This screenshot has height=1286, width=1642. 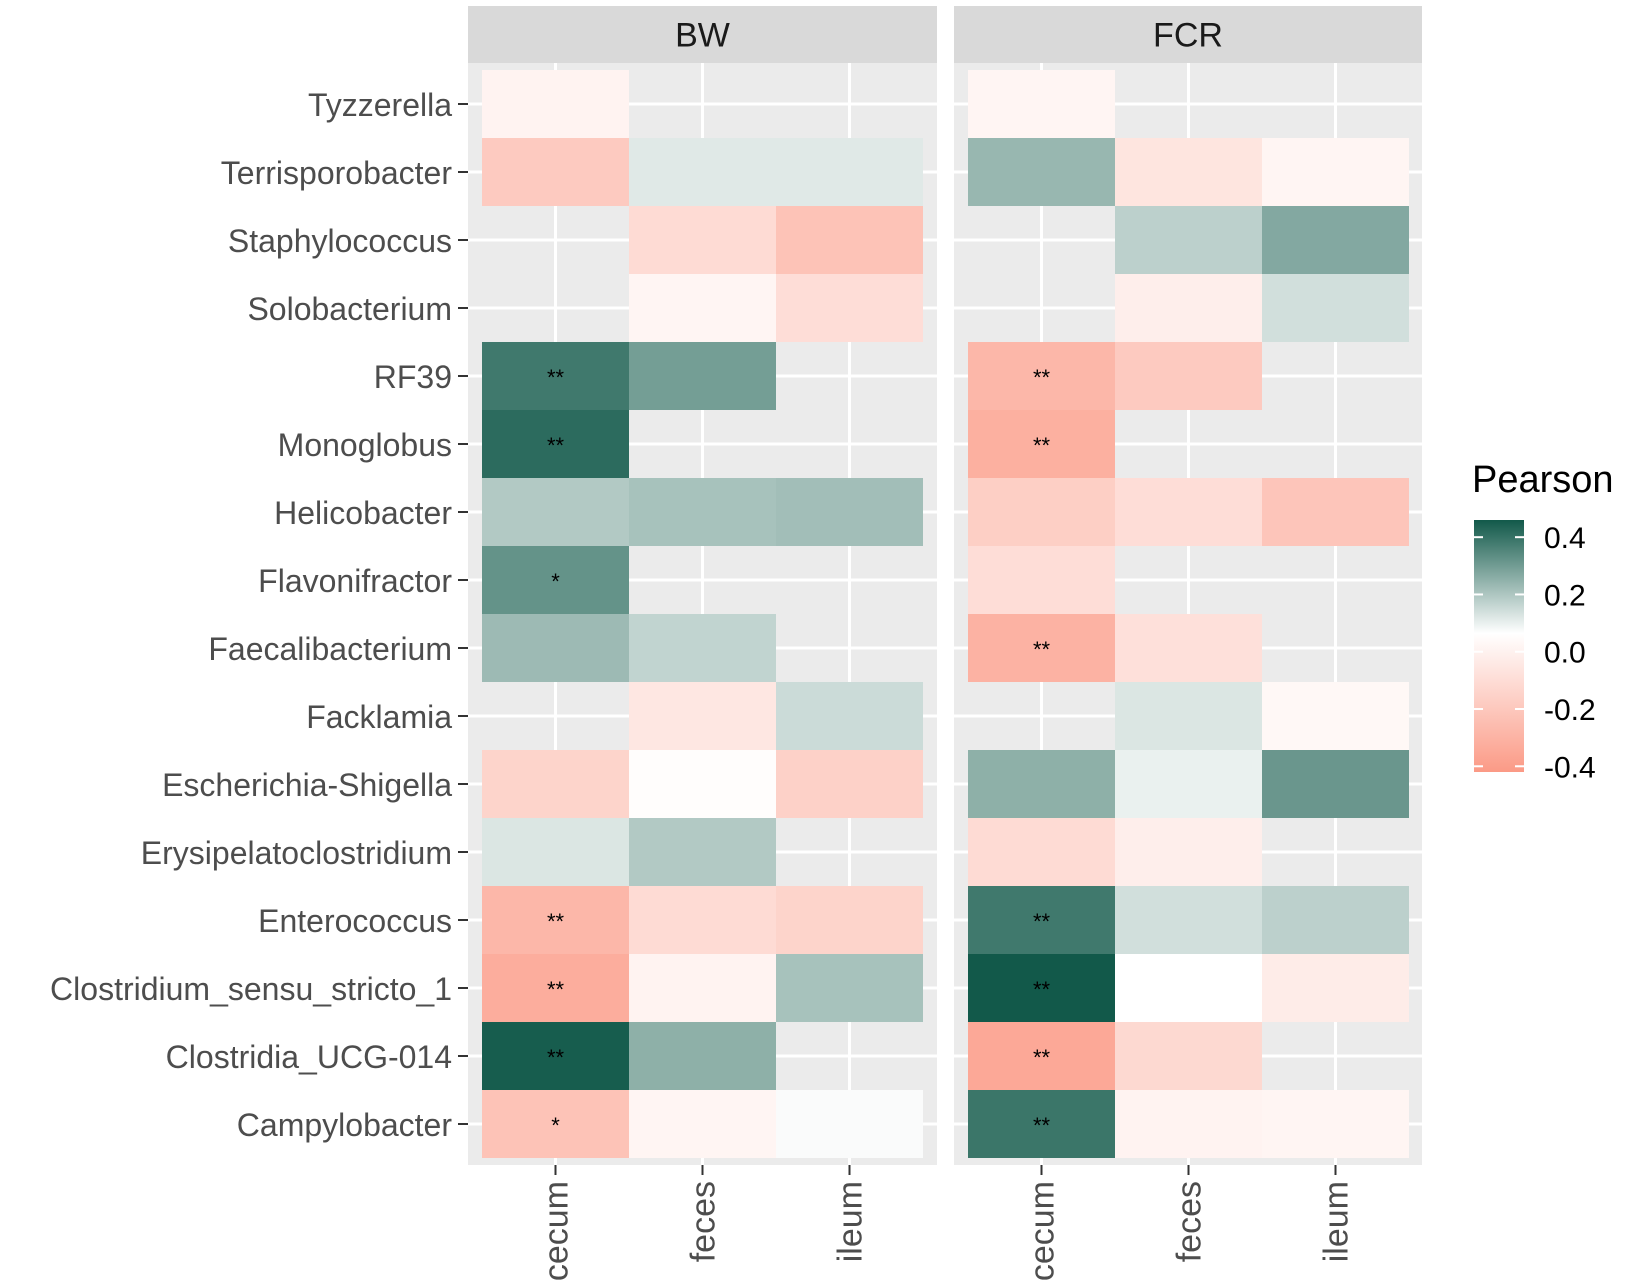 I want to click on y-tick-label-tyzzerella: Tyzzerella, so click(x=380, y=105).